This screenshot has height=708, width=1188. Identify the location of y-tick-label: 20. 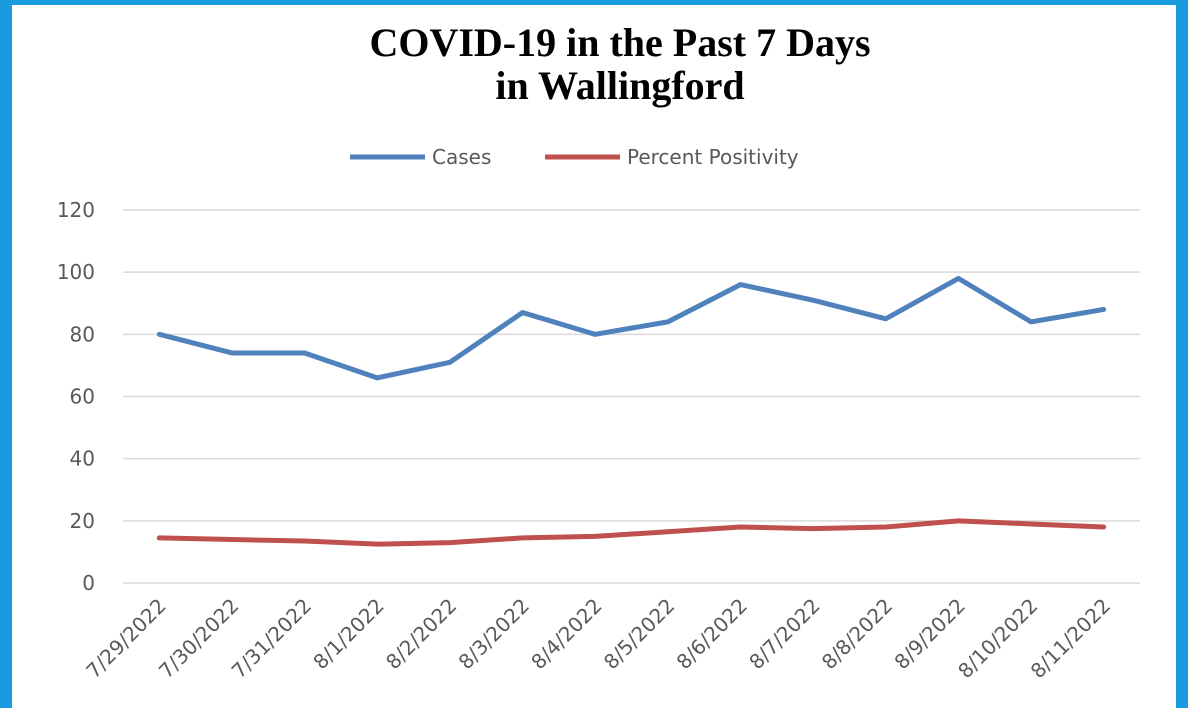
(82, 521).